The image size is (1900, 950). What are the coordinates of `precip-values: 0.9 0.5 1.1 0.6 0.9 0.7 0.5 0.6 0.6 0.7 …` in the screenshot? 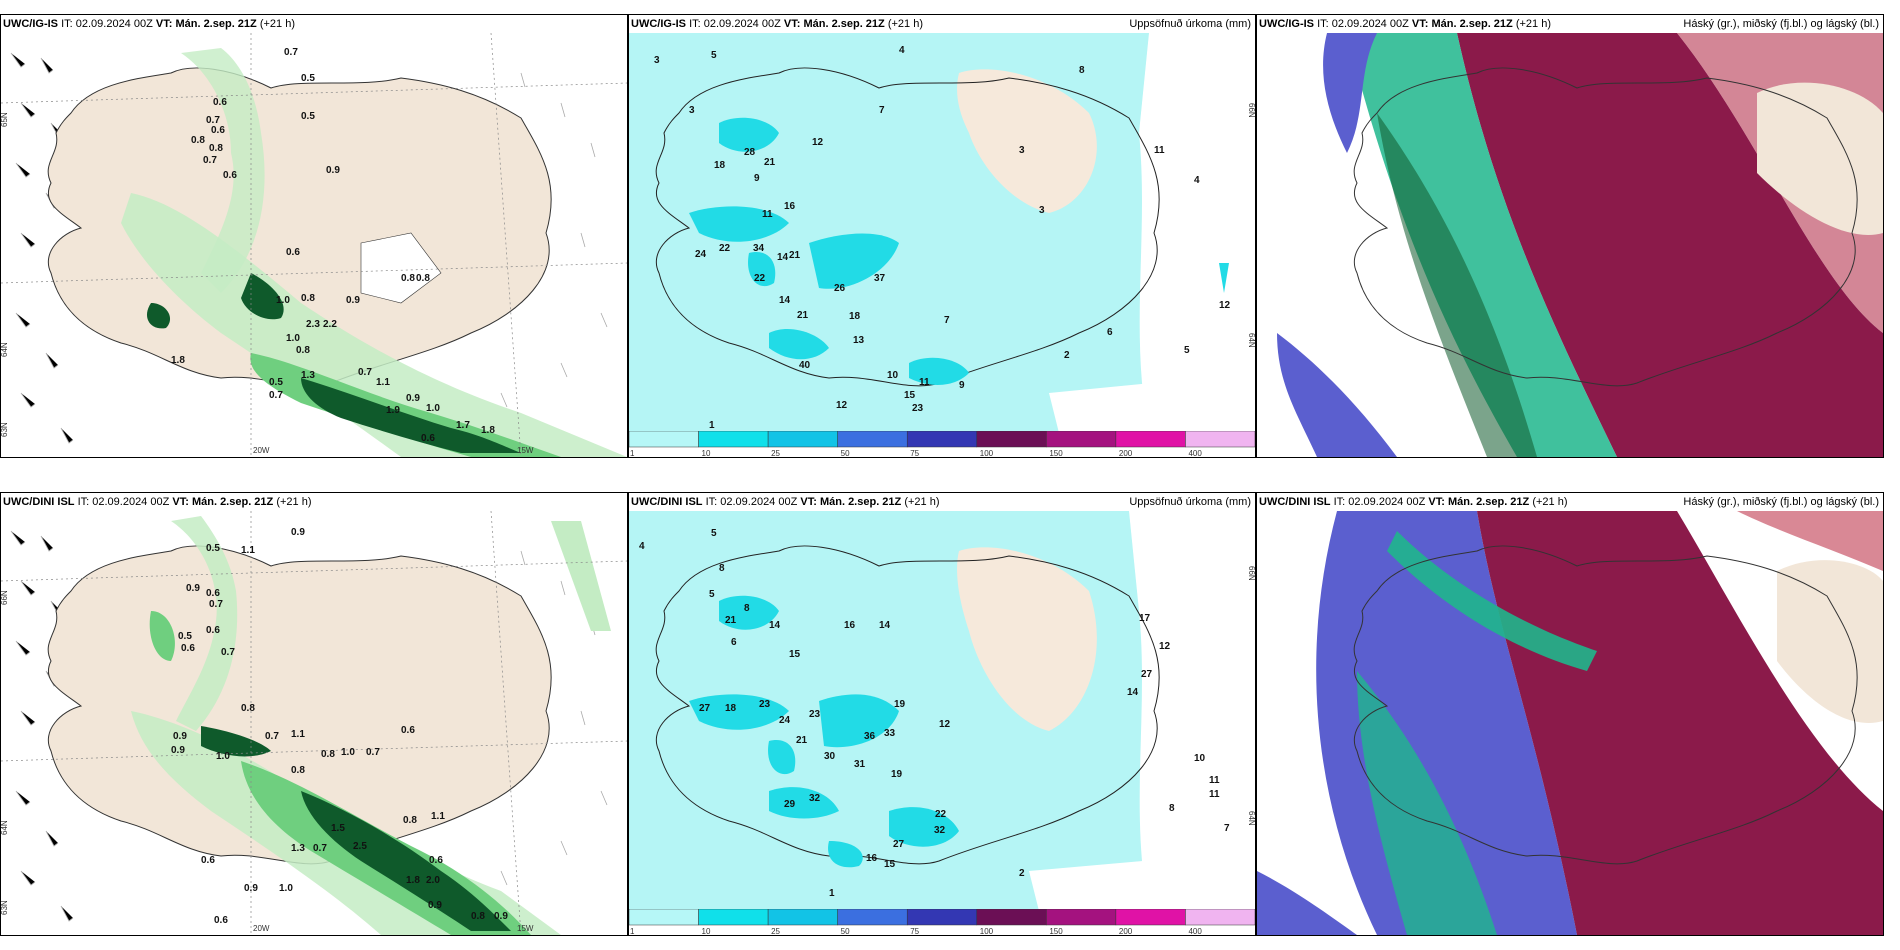 It's located at (339, 726).